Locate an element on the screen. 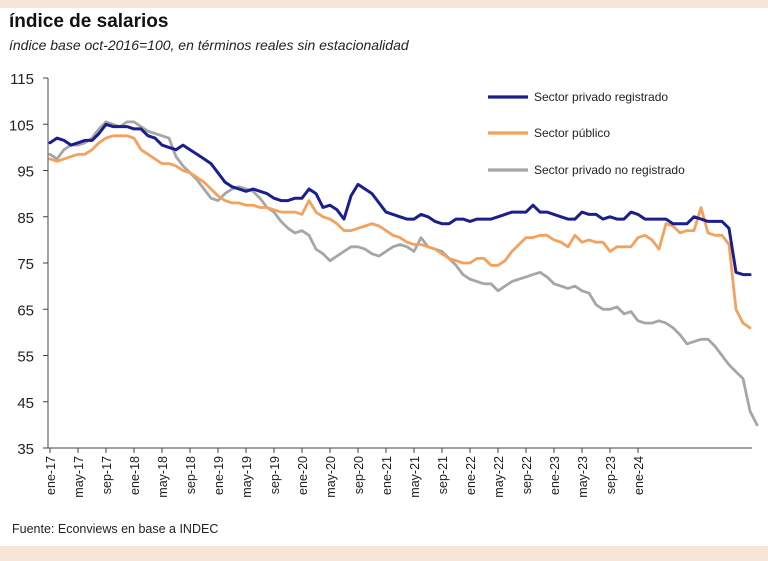 The height and width of the screenshot is (561, 768). chart-title: índice de salarios is located at coordinates (89, 21).